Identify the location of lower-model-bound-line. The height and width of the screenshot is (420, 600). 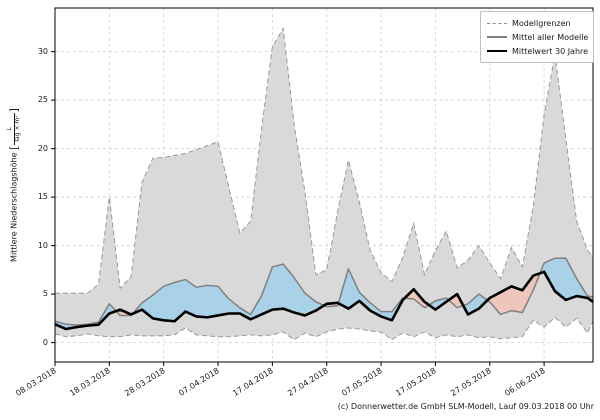
(324, 328).